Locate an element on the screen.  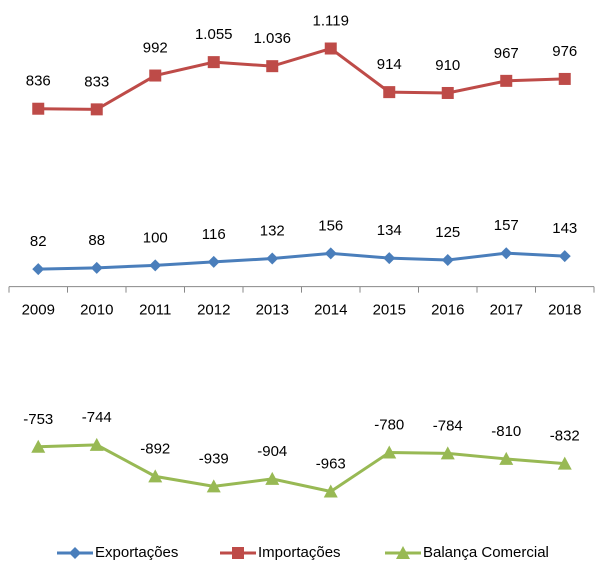
data-label: 125 is located at coordinates (447, 232).